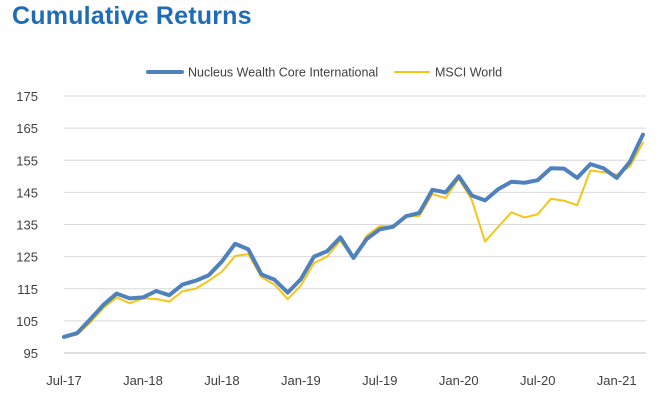 This screenshot has height=400, width=663. Describe the element at coordinates (27, 192) in the screenshot. I see `y-tick-label: 145` at that location.